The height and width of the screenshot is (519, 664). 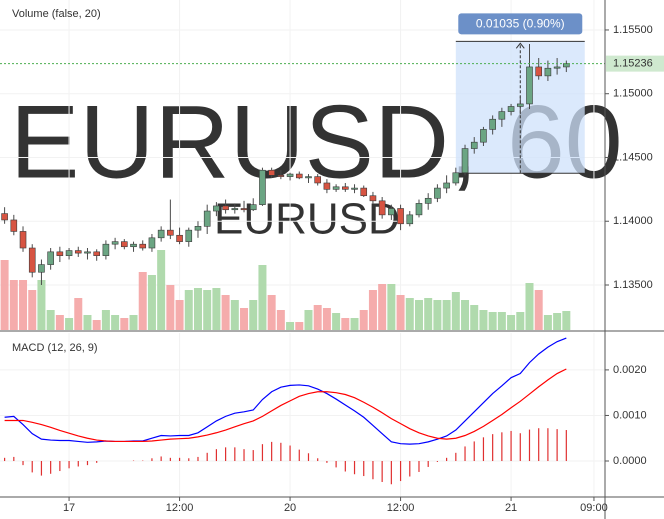 What do you see at coordinates (285, 405) in the screenshot?
I see `macd-line` at bounding box center [285, 405].